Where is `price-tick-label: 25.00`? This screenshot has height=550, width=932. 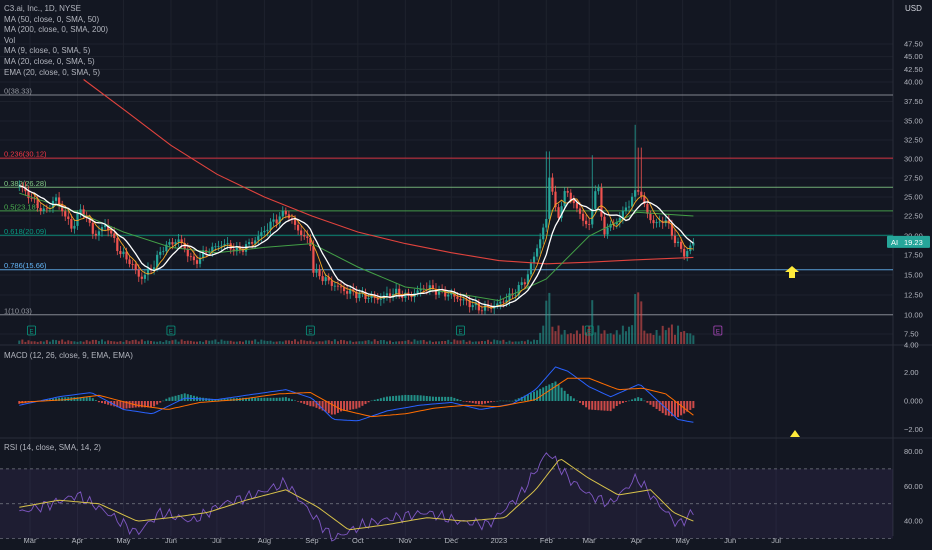 price-tick-label: 25.00 is located at coordinates (913, 197).